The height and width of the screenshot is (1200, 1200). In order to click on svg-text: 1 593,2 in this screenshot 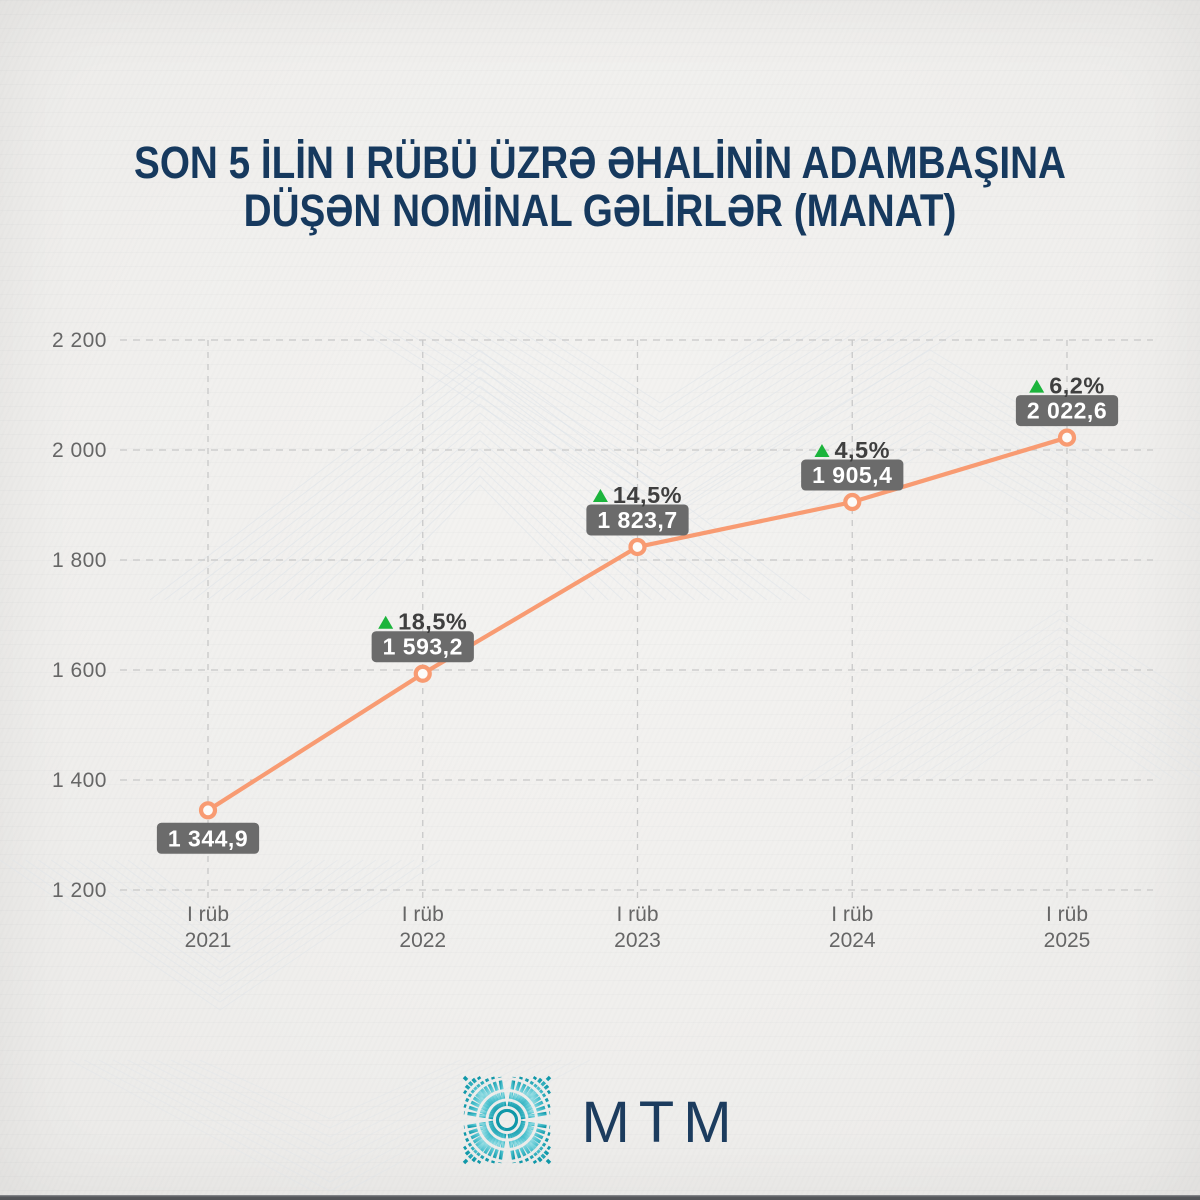, I will do `click(423, 647)`.